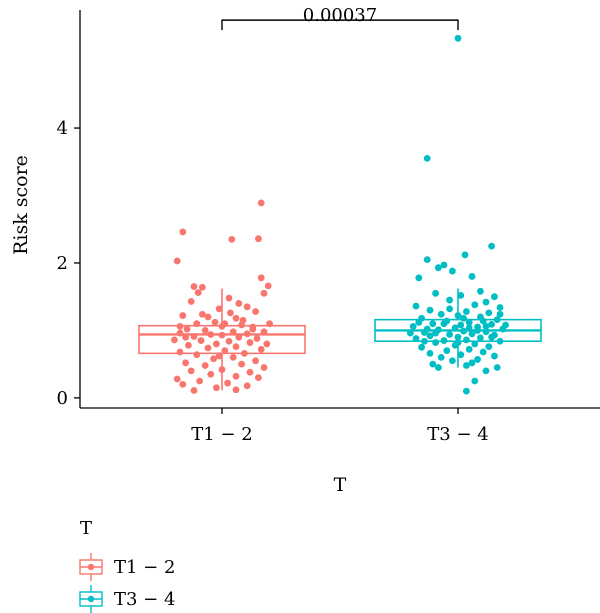  I want to click on legend: T T1 − 2 T3 − 4, so click(127, 565).